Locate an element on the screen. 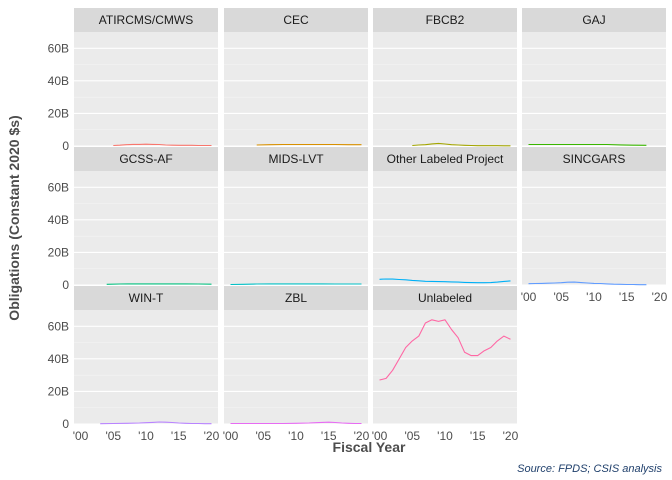  facet-panel: Other Labeled Project is located at coordinates (445, 216).